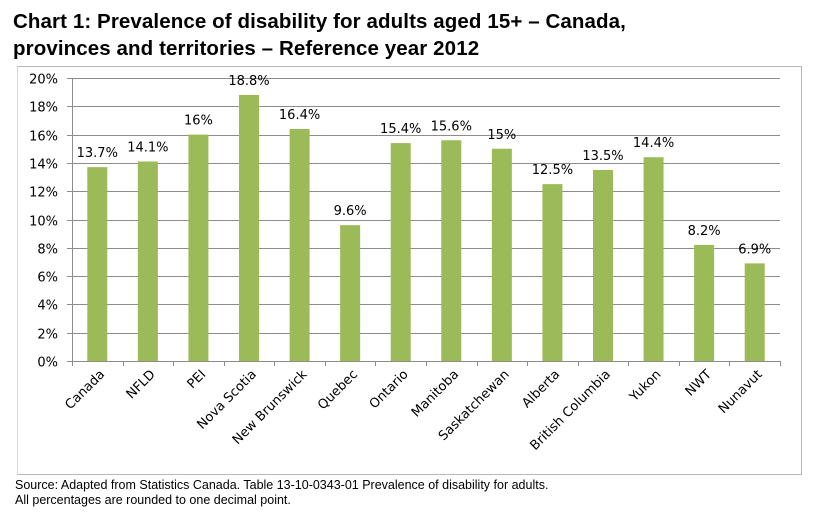 The width and height of the screenshot is (831, 513). I want to click on data-label: 15.4%, so click(400, 129).